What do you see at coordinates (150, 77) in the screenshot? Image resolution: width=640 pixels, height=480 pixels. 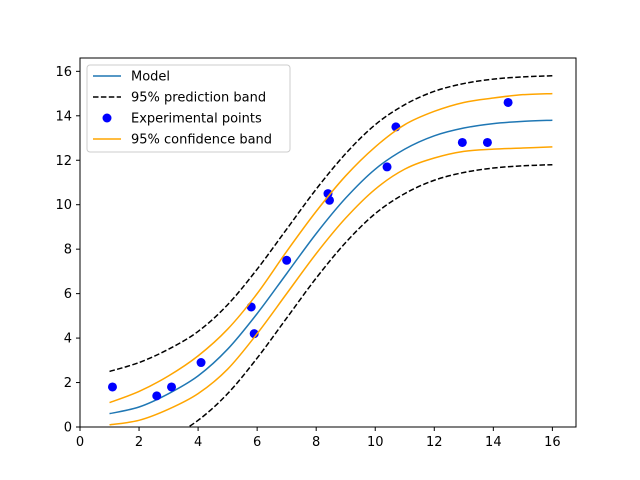 I see `legend-label-model: Model` at bounding box center [150, 77].